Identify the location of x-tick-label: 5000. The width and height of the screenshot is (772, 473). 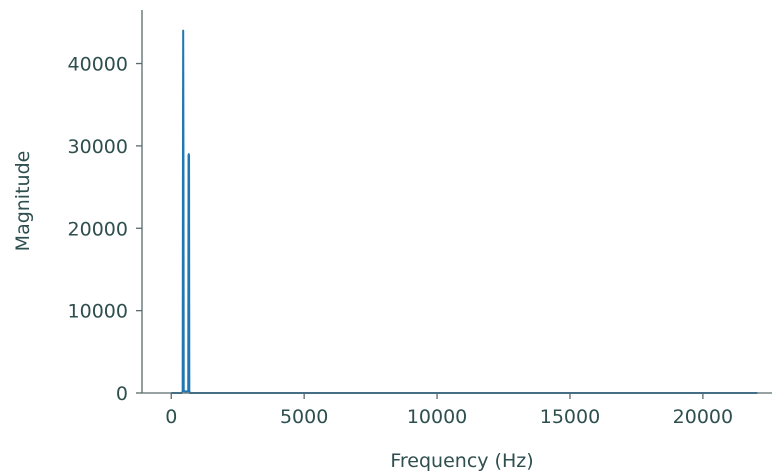
(304, 417).